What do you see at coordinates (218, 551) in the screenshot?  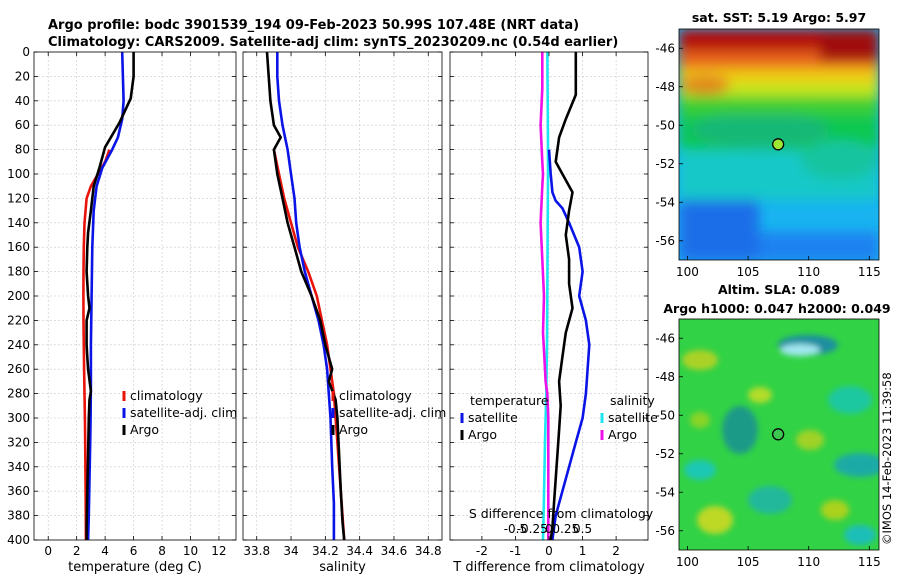 I see `x-tick-label: 12` at bounding box center [218, 551].